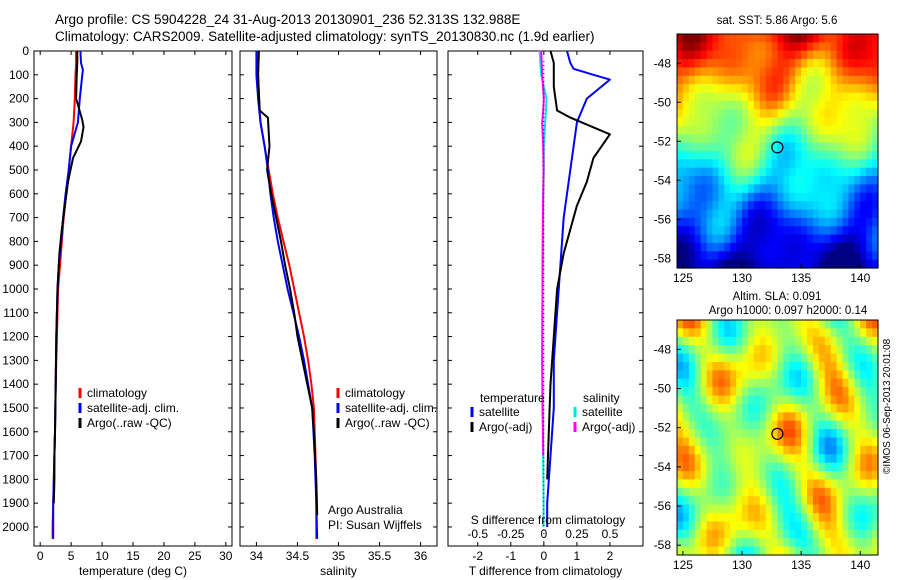 Image resolution: width=900 pixels, height=580 pixels. I want to click on legend-label: satellite-adj. clim., so click(133, 408).